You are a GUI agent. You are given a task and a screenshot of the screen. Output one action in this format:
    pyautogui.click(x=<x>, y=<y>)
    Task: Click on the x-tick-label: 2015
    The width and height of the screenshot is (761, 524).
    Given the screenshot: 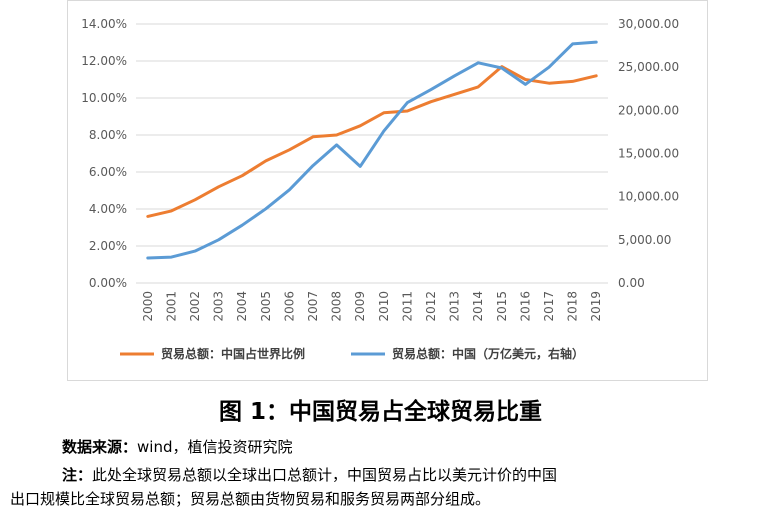 What is the action you would take?
    pyautogui.click(x=502, y=306)
    